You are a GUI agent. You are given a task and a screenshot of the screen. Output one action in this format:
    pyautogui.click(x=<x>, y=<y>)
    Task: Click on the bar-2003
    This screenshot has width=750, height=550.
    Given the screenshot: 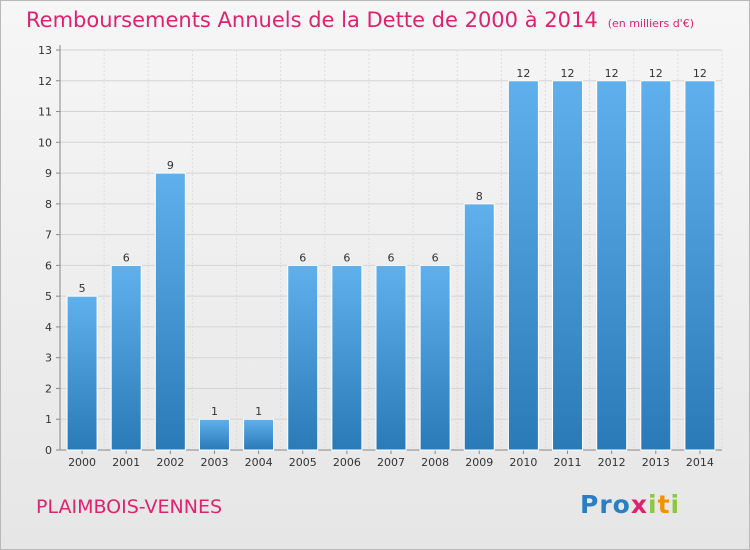 What is the action you would take?
    pyautogui.click(x=214, y=434)
    